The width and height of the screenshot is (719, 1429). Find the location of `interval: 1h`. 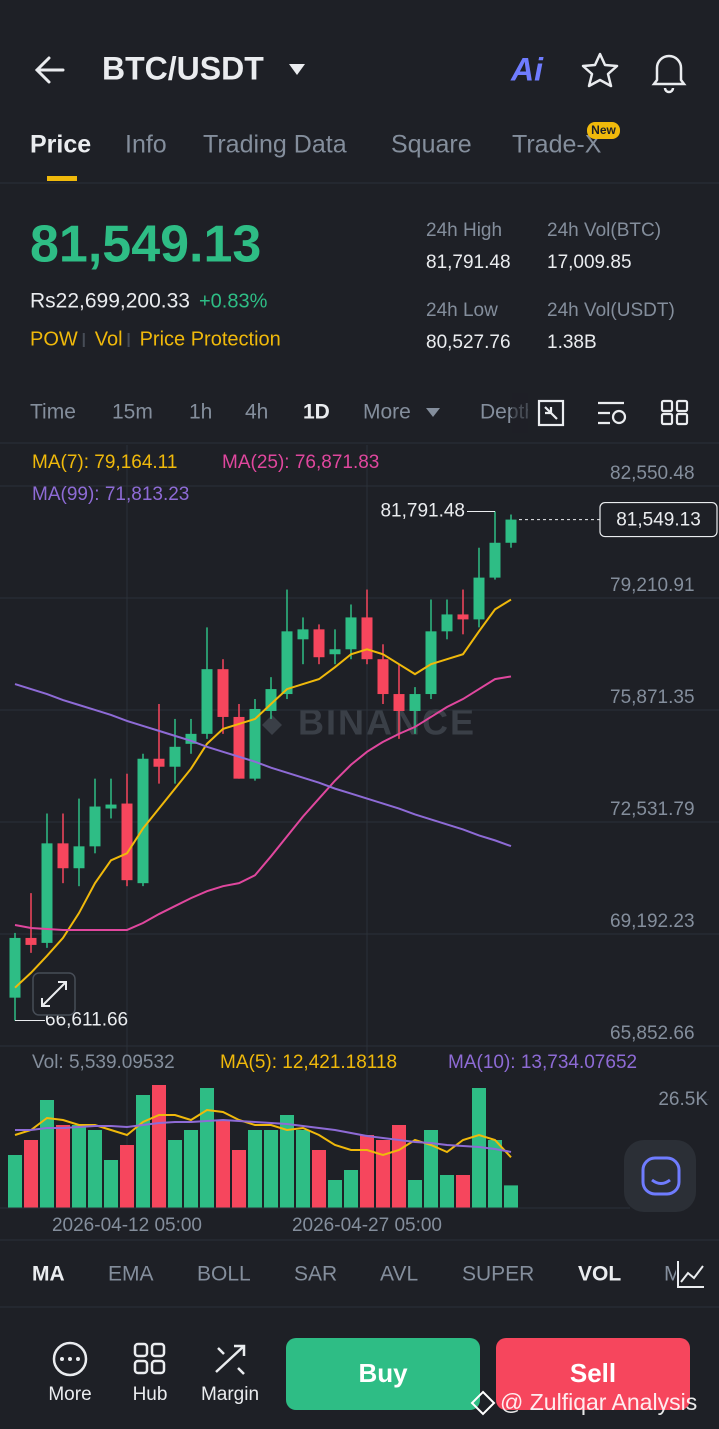

interval: 1h is located at coordinates (200, 412).